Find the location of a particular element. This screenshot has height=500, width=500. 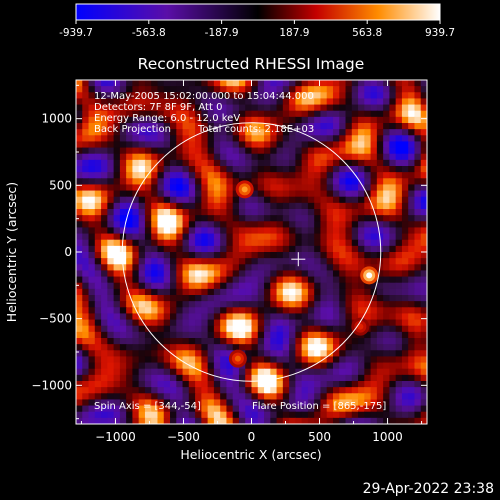

colorbar: -939.7 -563.8 -187.9 187.9 563.8 939.7 is located at coordinates (257, 21).